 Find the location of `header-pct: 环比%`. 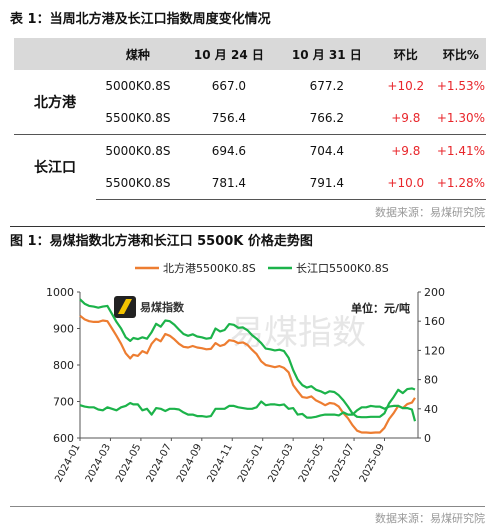

header-pct: 环比% is located at coordinates (460, 54).